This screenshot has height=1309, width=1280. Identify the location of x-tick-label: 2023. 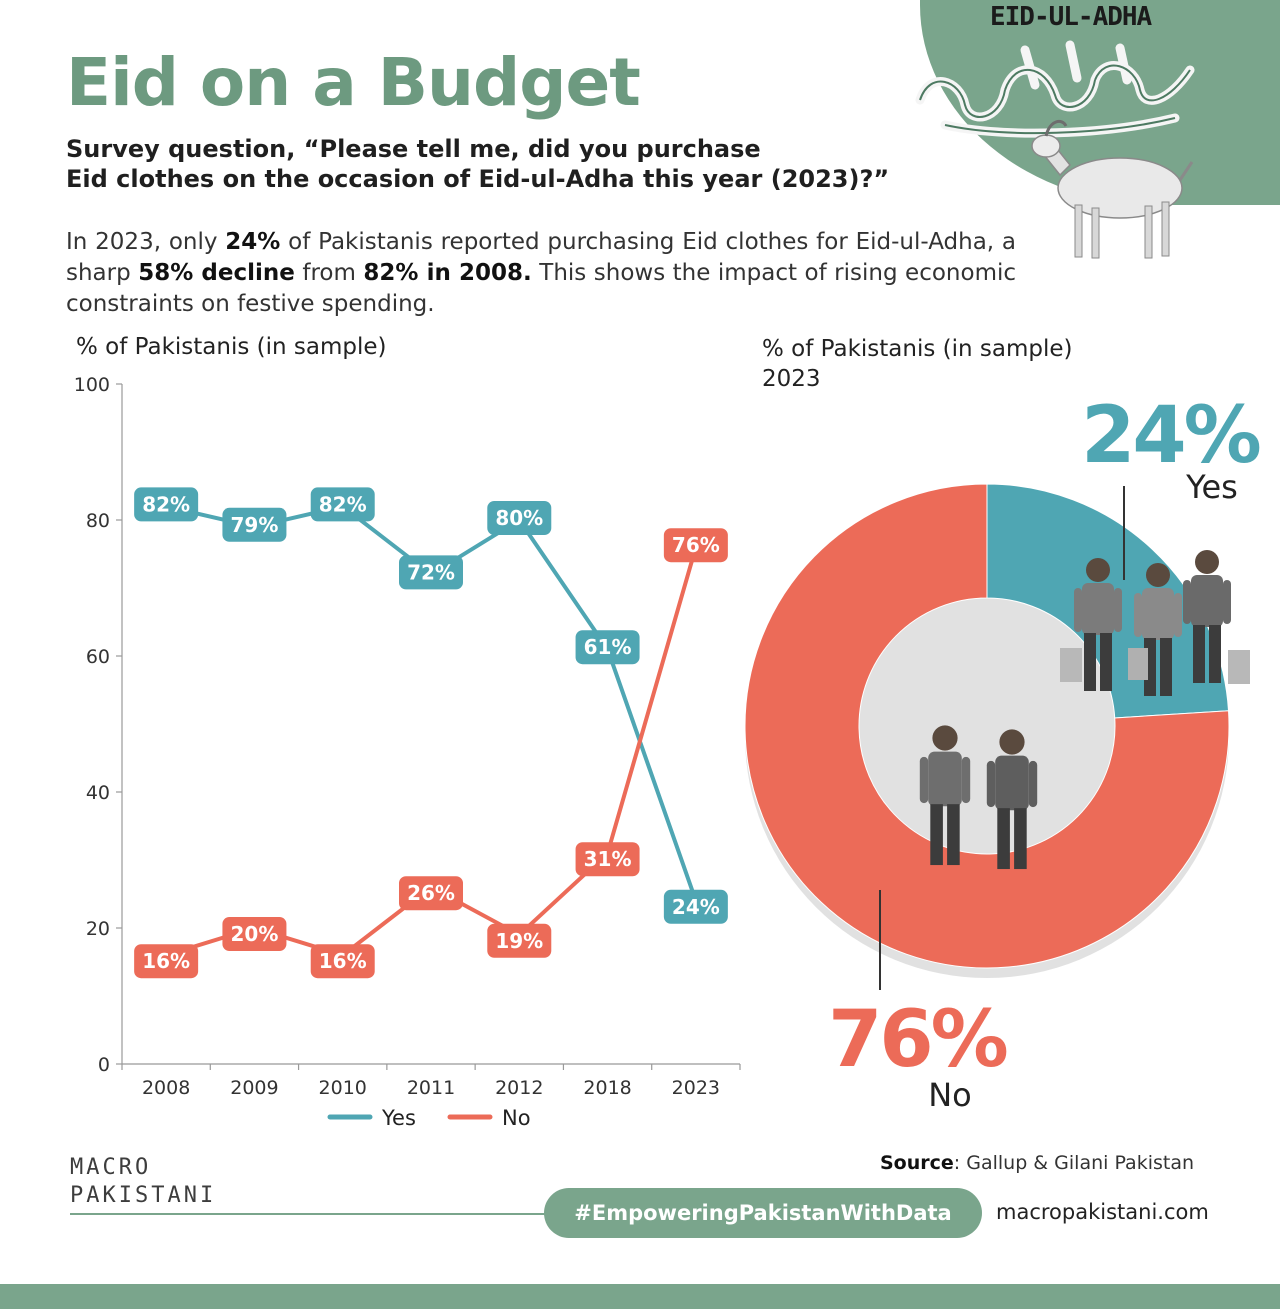
(696, 1088).